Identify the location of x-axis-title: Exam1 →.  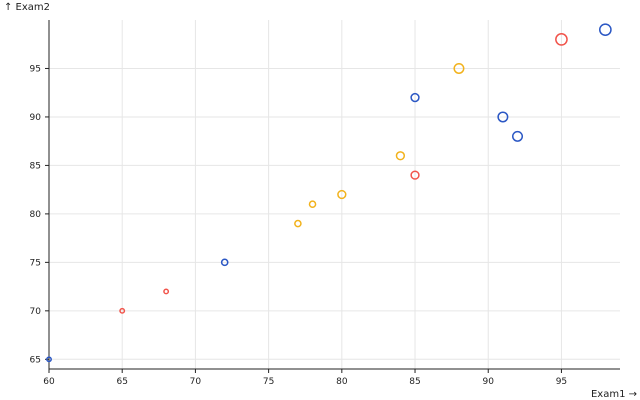
(614, 394).